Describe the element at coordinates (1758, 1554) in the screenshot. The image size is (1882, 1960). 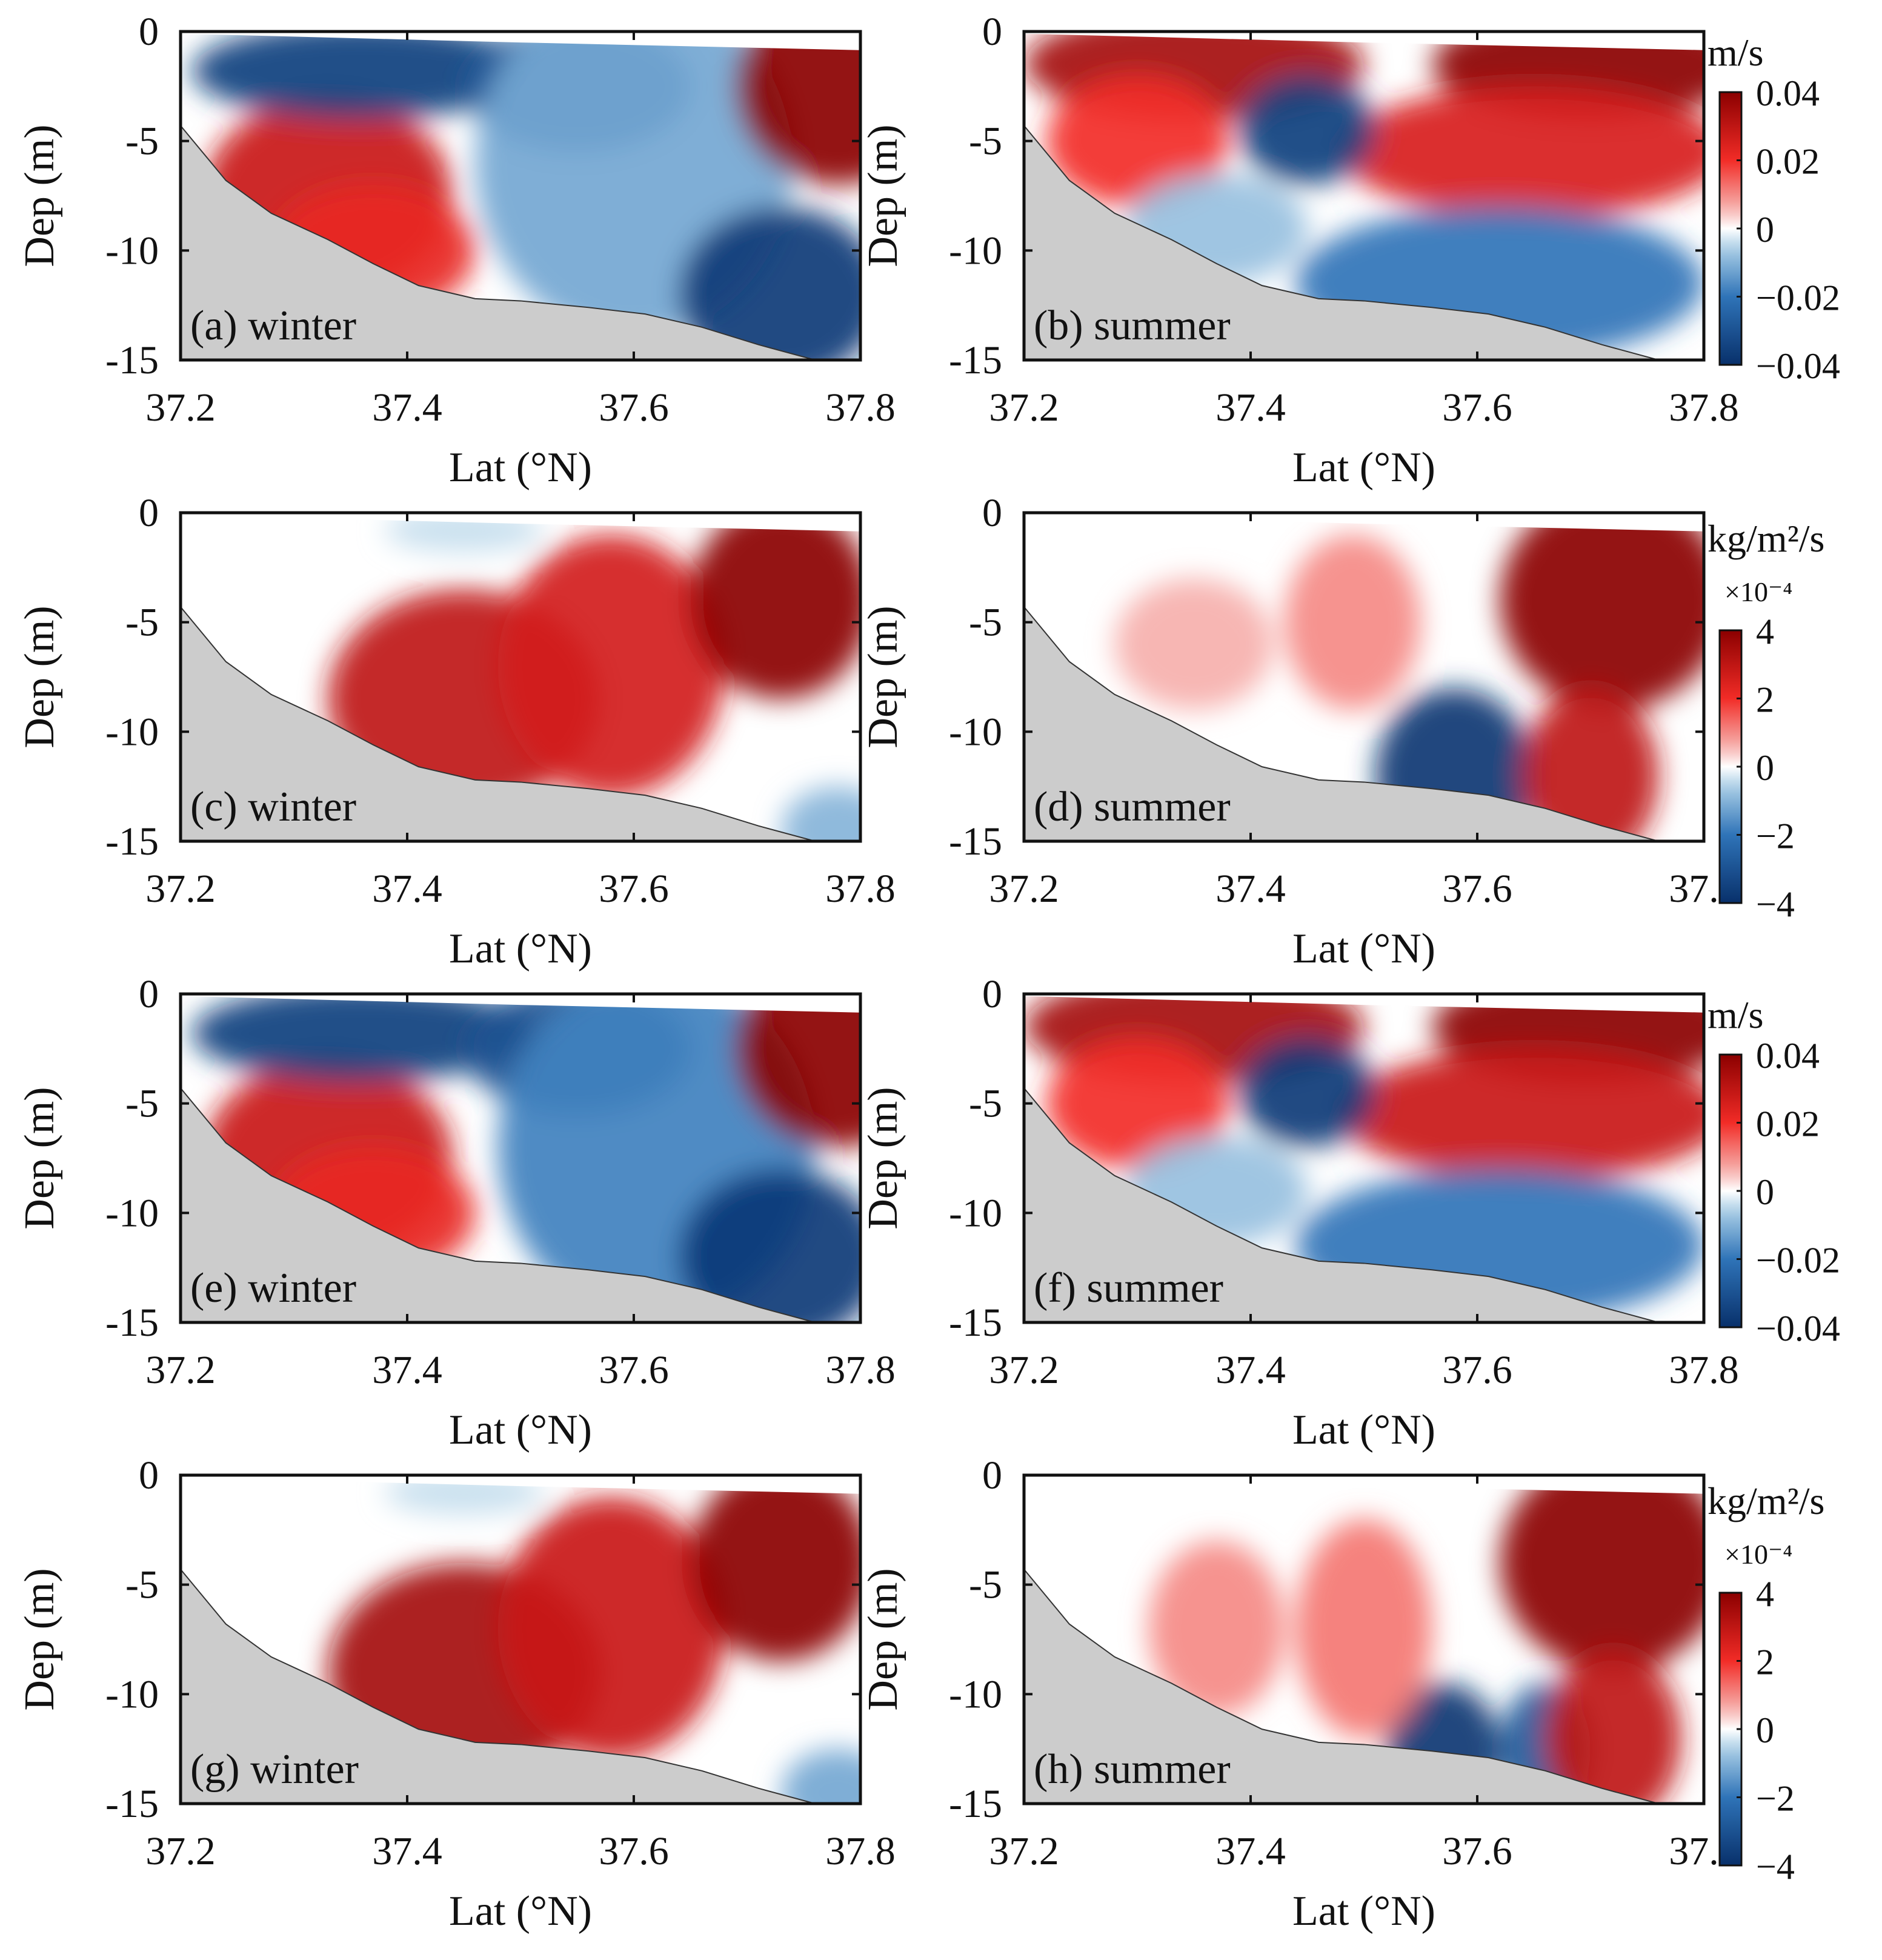
I see `colorbar-exponent: ×10⁻⁴` at that location.